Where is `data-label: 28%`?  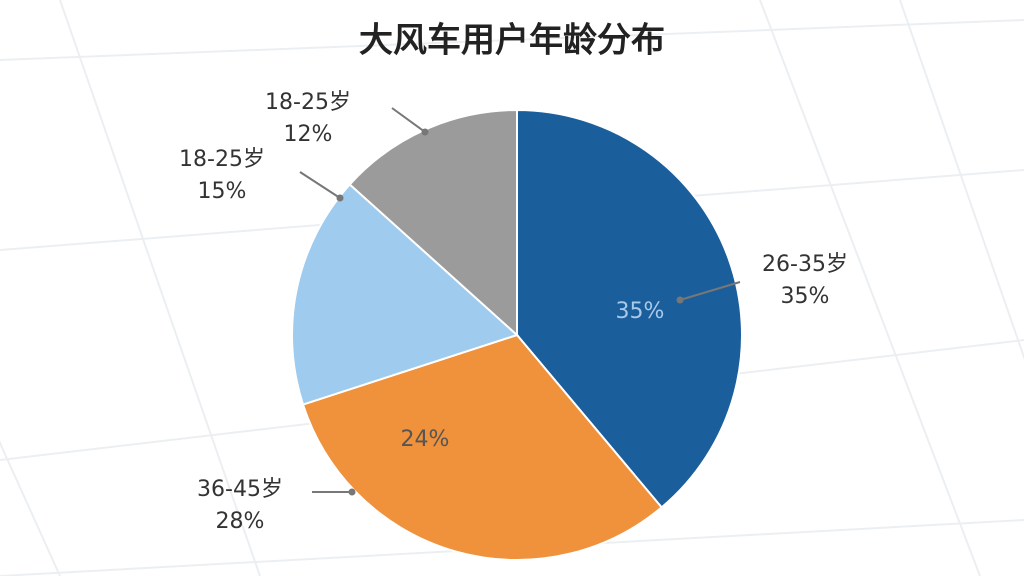
data-label: 28% is located at coordinates (240, 521).